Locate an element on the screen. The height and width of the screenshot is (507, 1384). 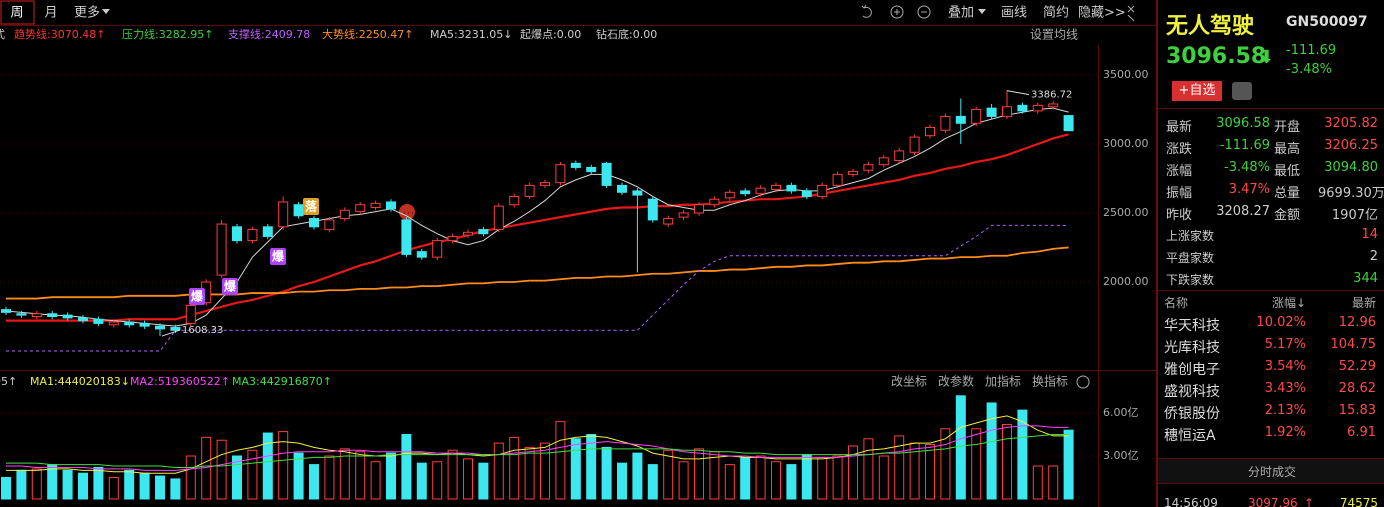
stock-price: 52.29 is located at coordinates (1357, 366).